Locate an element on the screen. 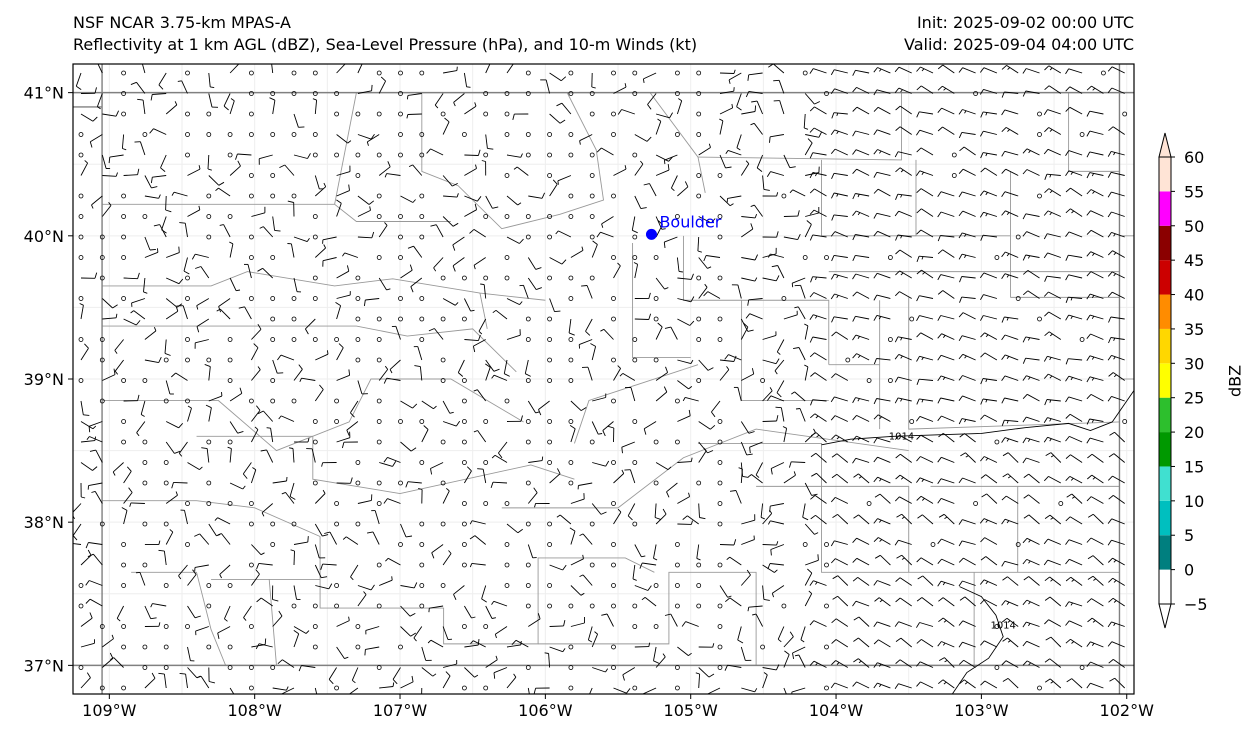 This screenshot has width=1254, height=739. colorbar-tick-label: 60 is located at coordinates (1194, 157).